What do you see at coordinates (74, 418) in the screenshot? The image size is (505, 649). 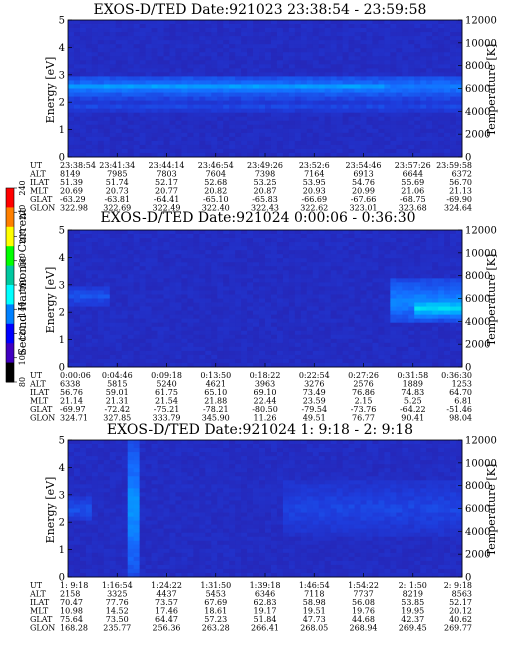 I see `table-cell: 324.71` at bounding box center [74, 418].